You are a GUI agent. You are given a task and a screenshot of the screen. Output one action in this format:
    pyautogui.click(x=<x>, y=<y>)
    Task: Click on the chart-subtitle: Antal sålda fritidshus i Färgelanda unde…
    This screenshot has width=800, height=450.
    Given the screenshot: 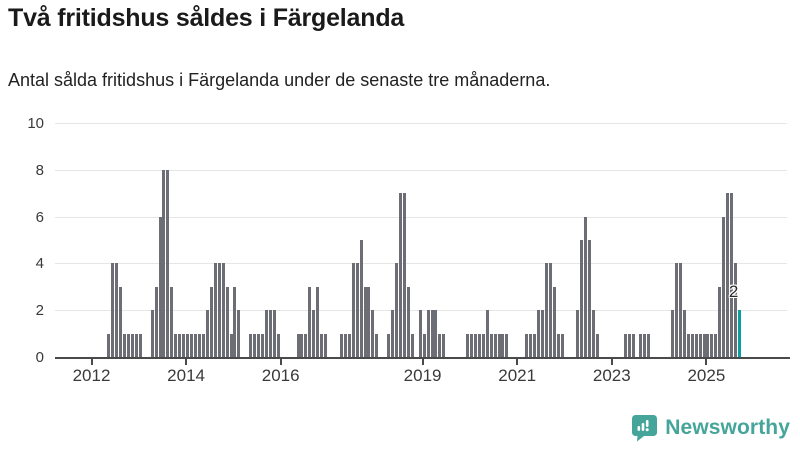 What is the action you would take?
    pyautogui.click(x=279, y=80)
    